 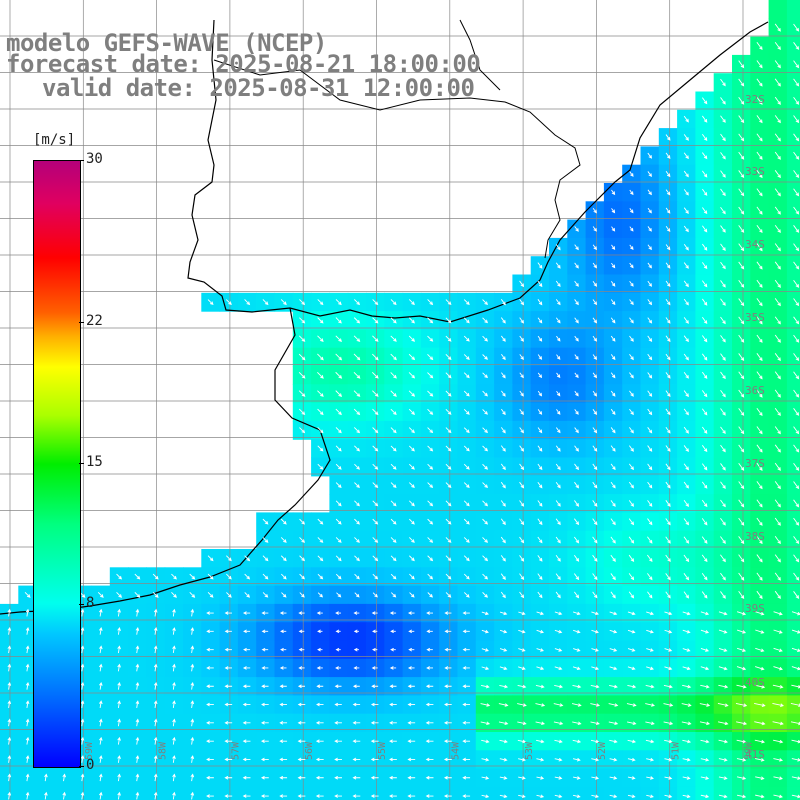 I want to click on colorbar-tick-label: 30, so click(x=94, y=159).